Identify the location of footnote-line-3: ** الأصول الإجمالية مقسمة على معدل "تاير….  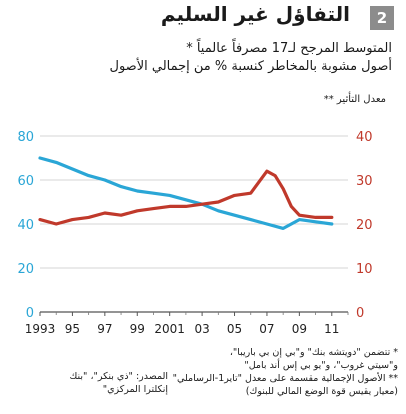
(285, 378).